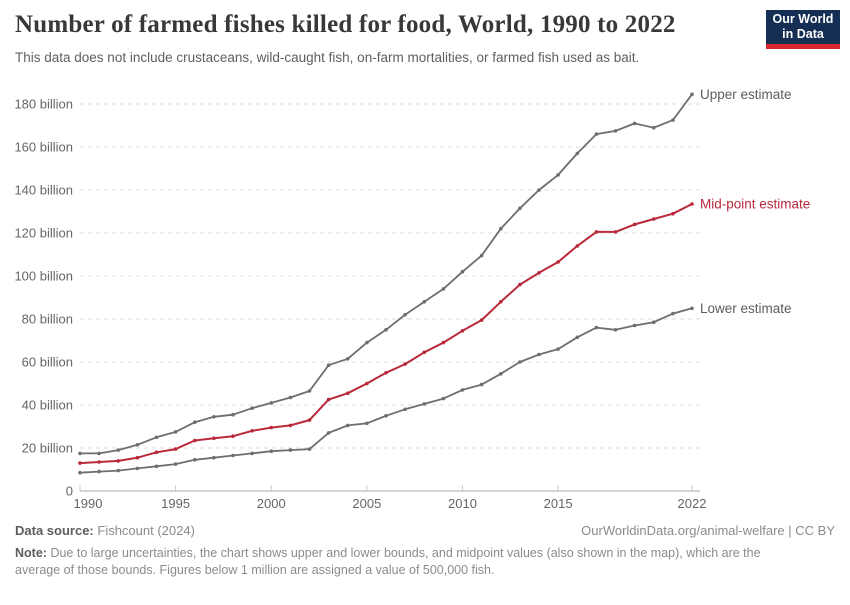 Image resolution: width=850 pixels, height=605 pixels. I want to click on x-tick-label: 2000, so click(271, 503).